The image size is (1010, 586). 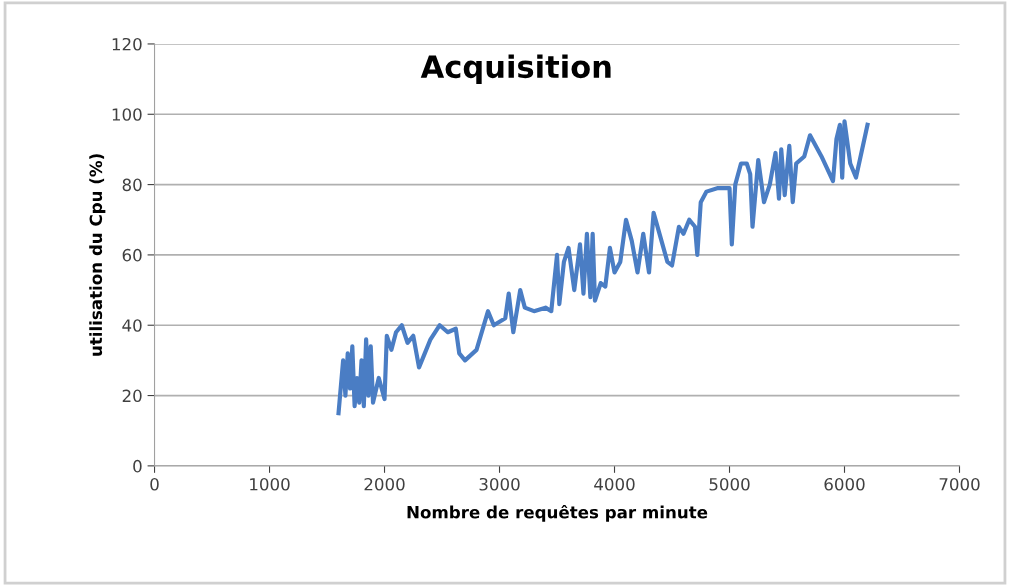 I want to click on y-tick-label: 0, so click(x=137, y=466).